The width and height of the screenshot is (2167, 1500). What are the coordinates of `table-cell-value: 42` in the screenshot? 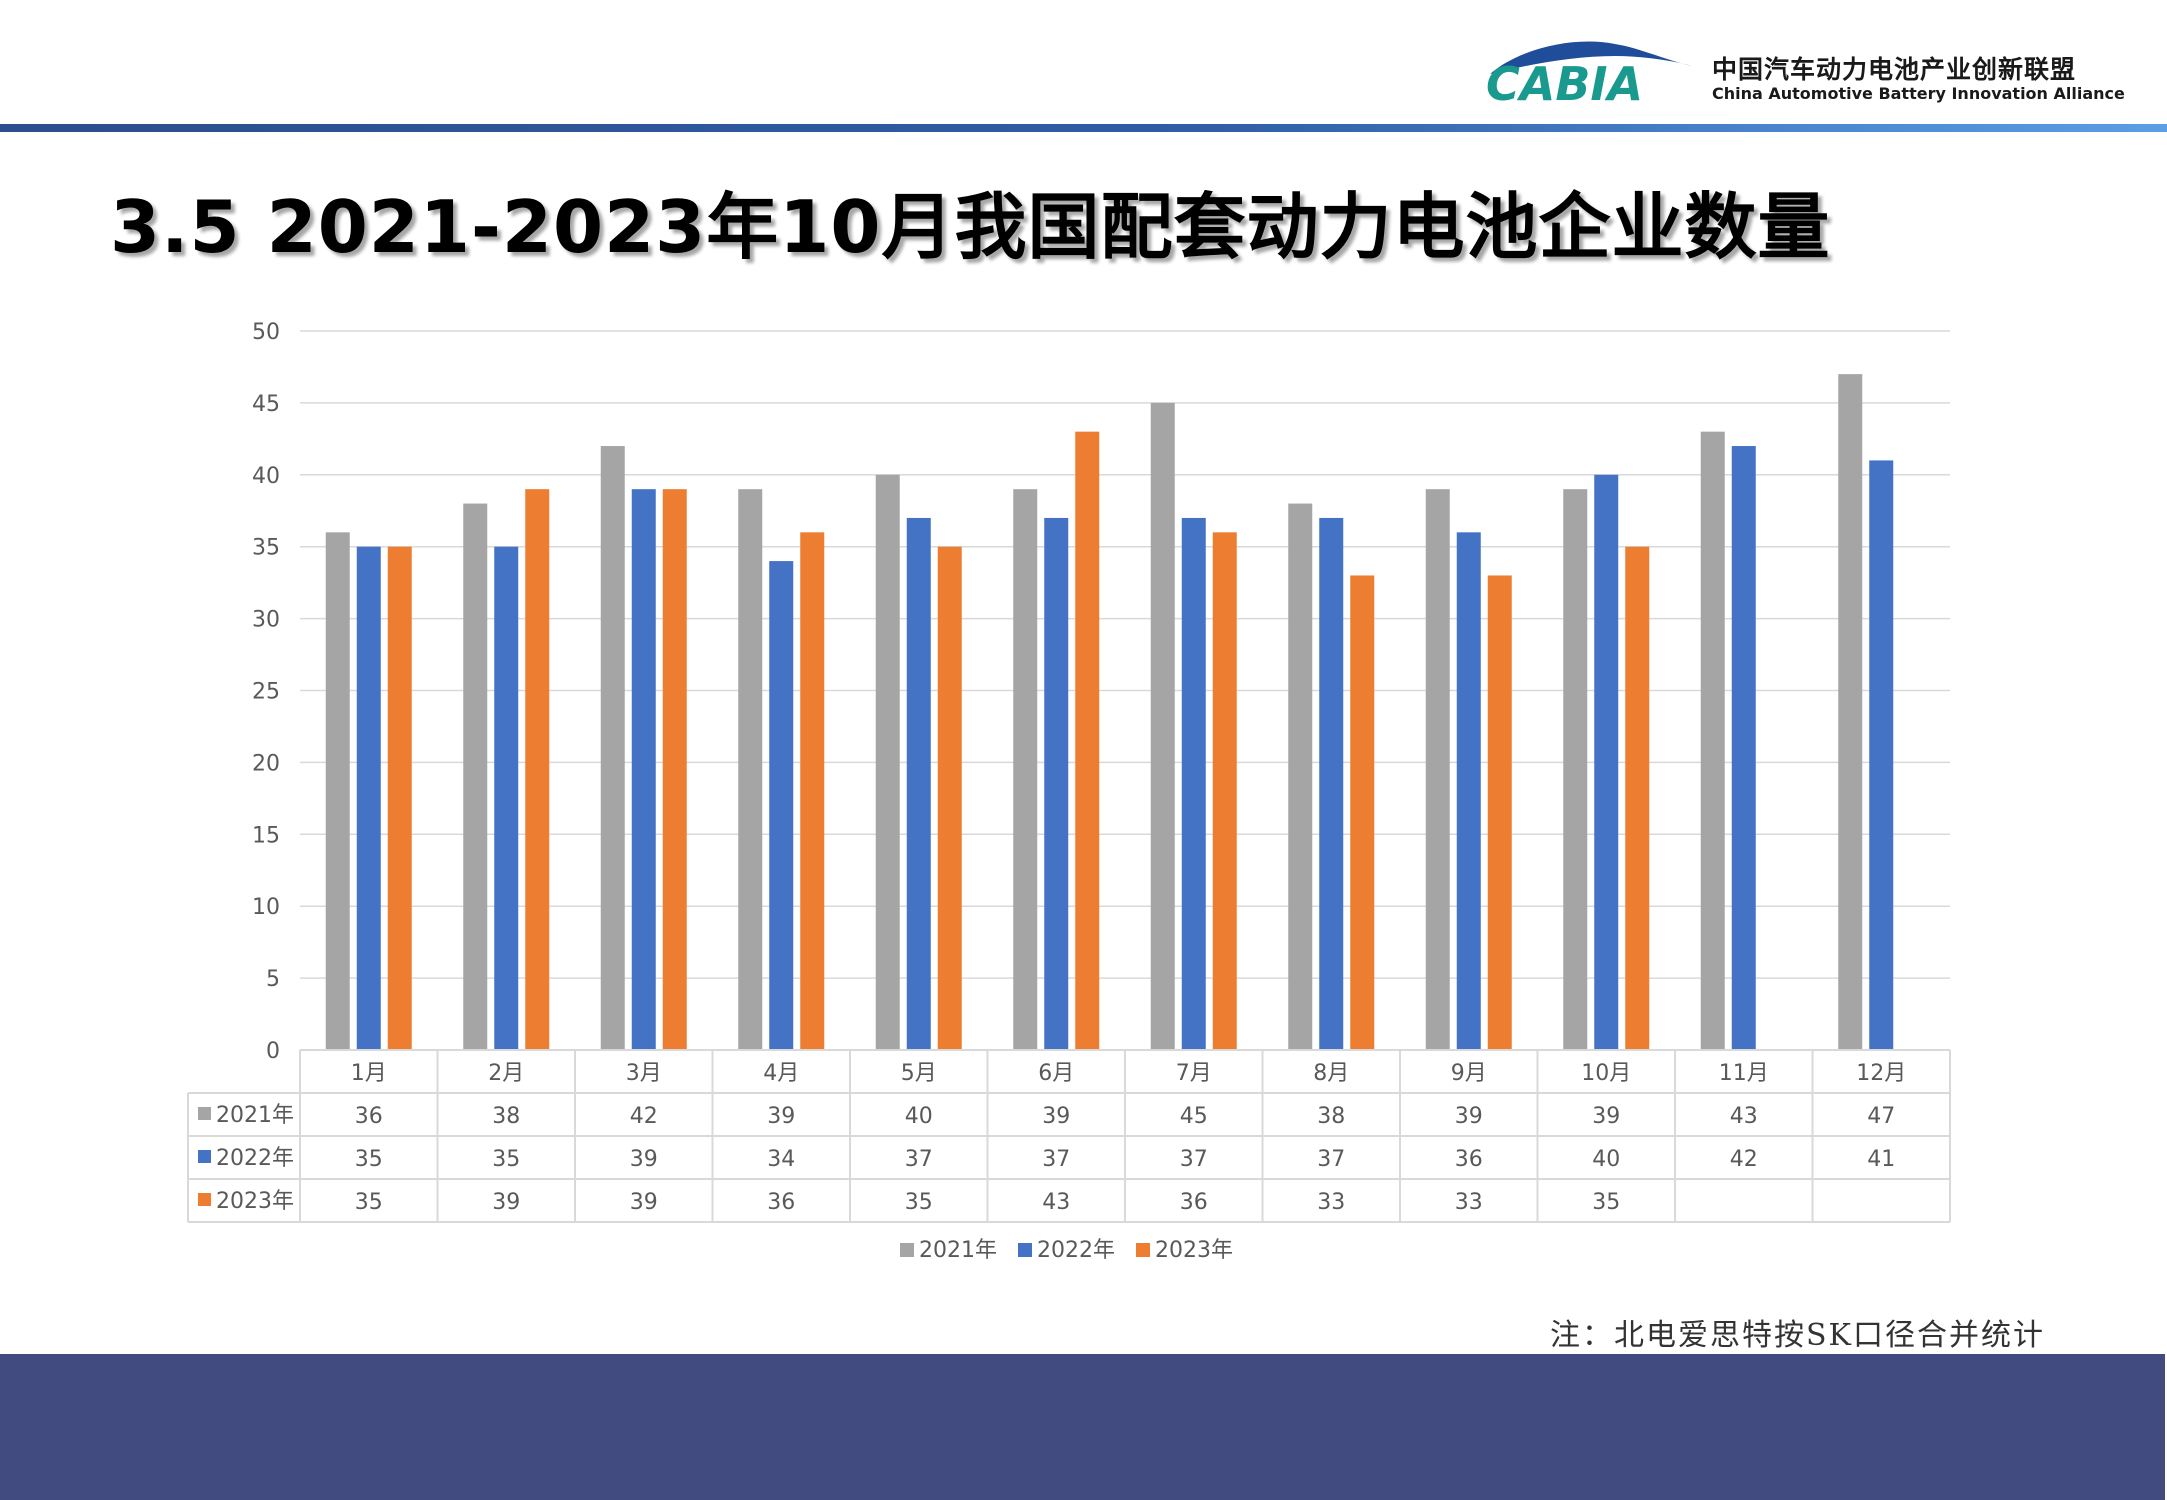 It's located at (644, 1116).